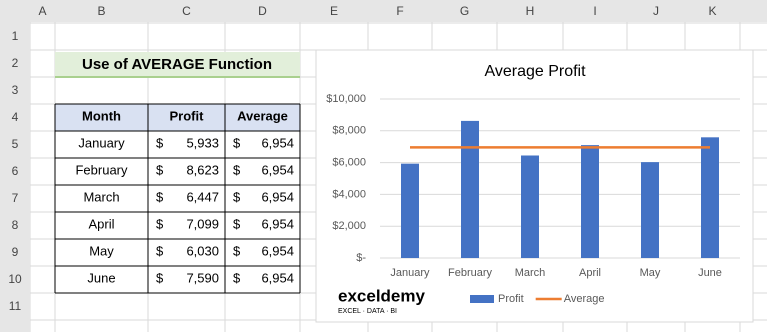 The width and height of the screenshot is (767, 332). What do you see at coordinates (15, 117) in the screenshot?
I see `row-header: 4` at bounding box center [15, 117].